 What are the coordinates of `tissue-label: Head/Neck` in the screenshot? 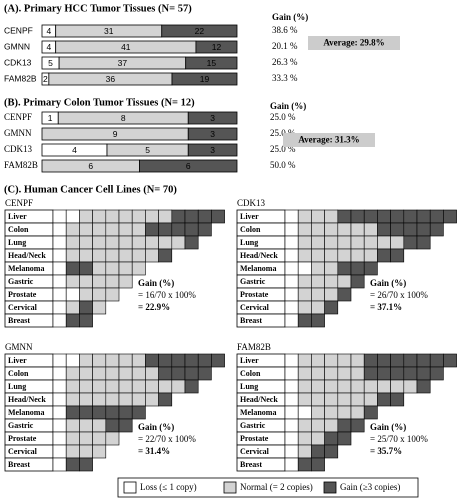 It's located at (259, 255).